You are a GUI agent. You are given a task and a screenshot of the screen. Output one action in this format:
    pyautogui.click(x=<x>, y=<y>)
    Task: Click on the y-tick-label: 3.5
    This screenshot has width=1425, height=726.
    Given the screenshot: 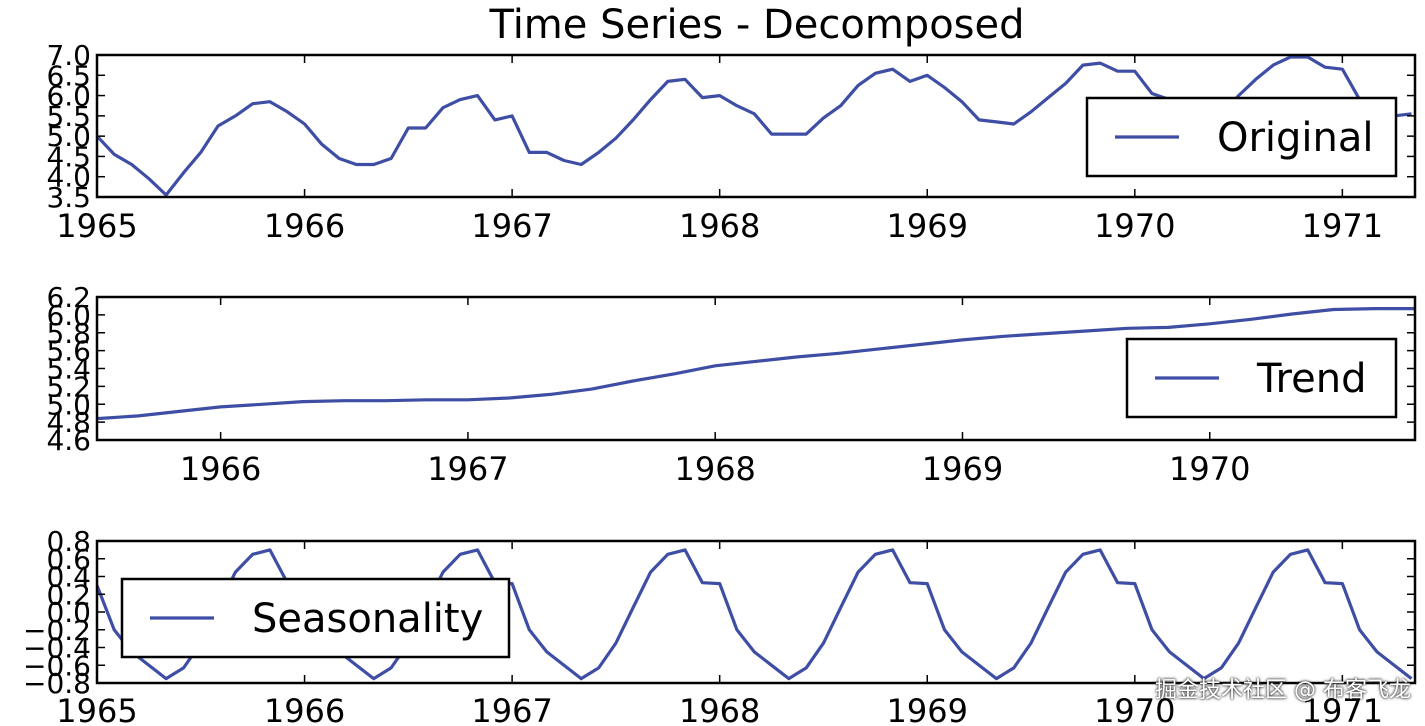 What is the action you would take?
    pyautogui.click(x=68, y=197)
    